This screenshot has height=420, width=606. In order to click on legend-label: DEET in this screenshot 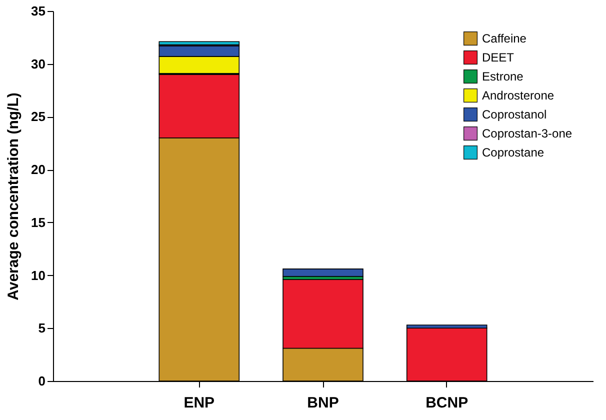, I will do `click(498, 57)`.